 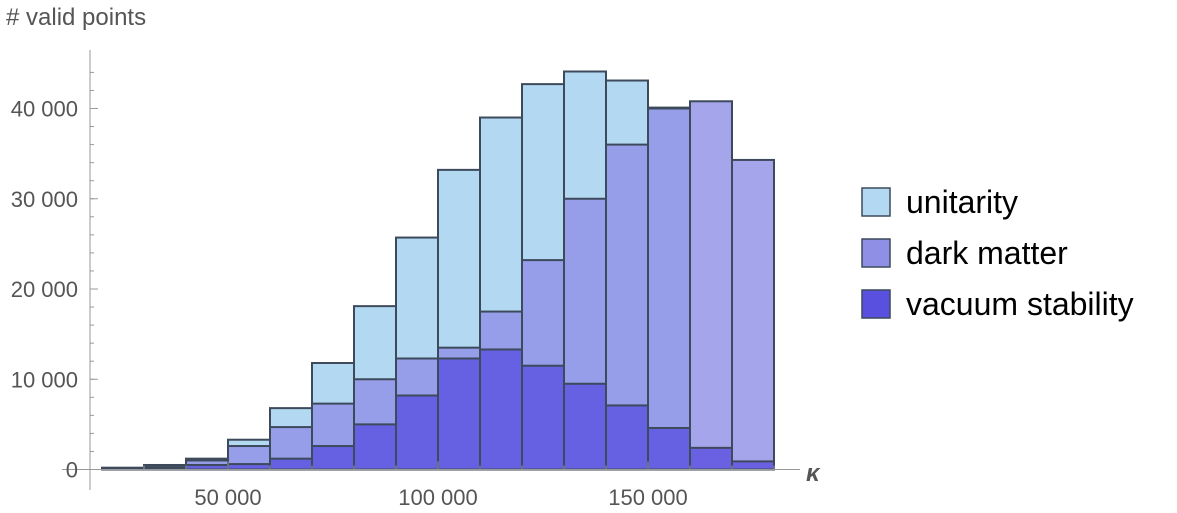 I want to click on legend-label-unitarity: unitarity, so click(x=962, y=202).